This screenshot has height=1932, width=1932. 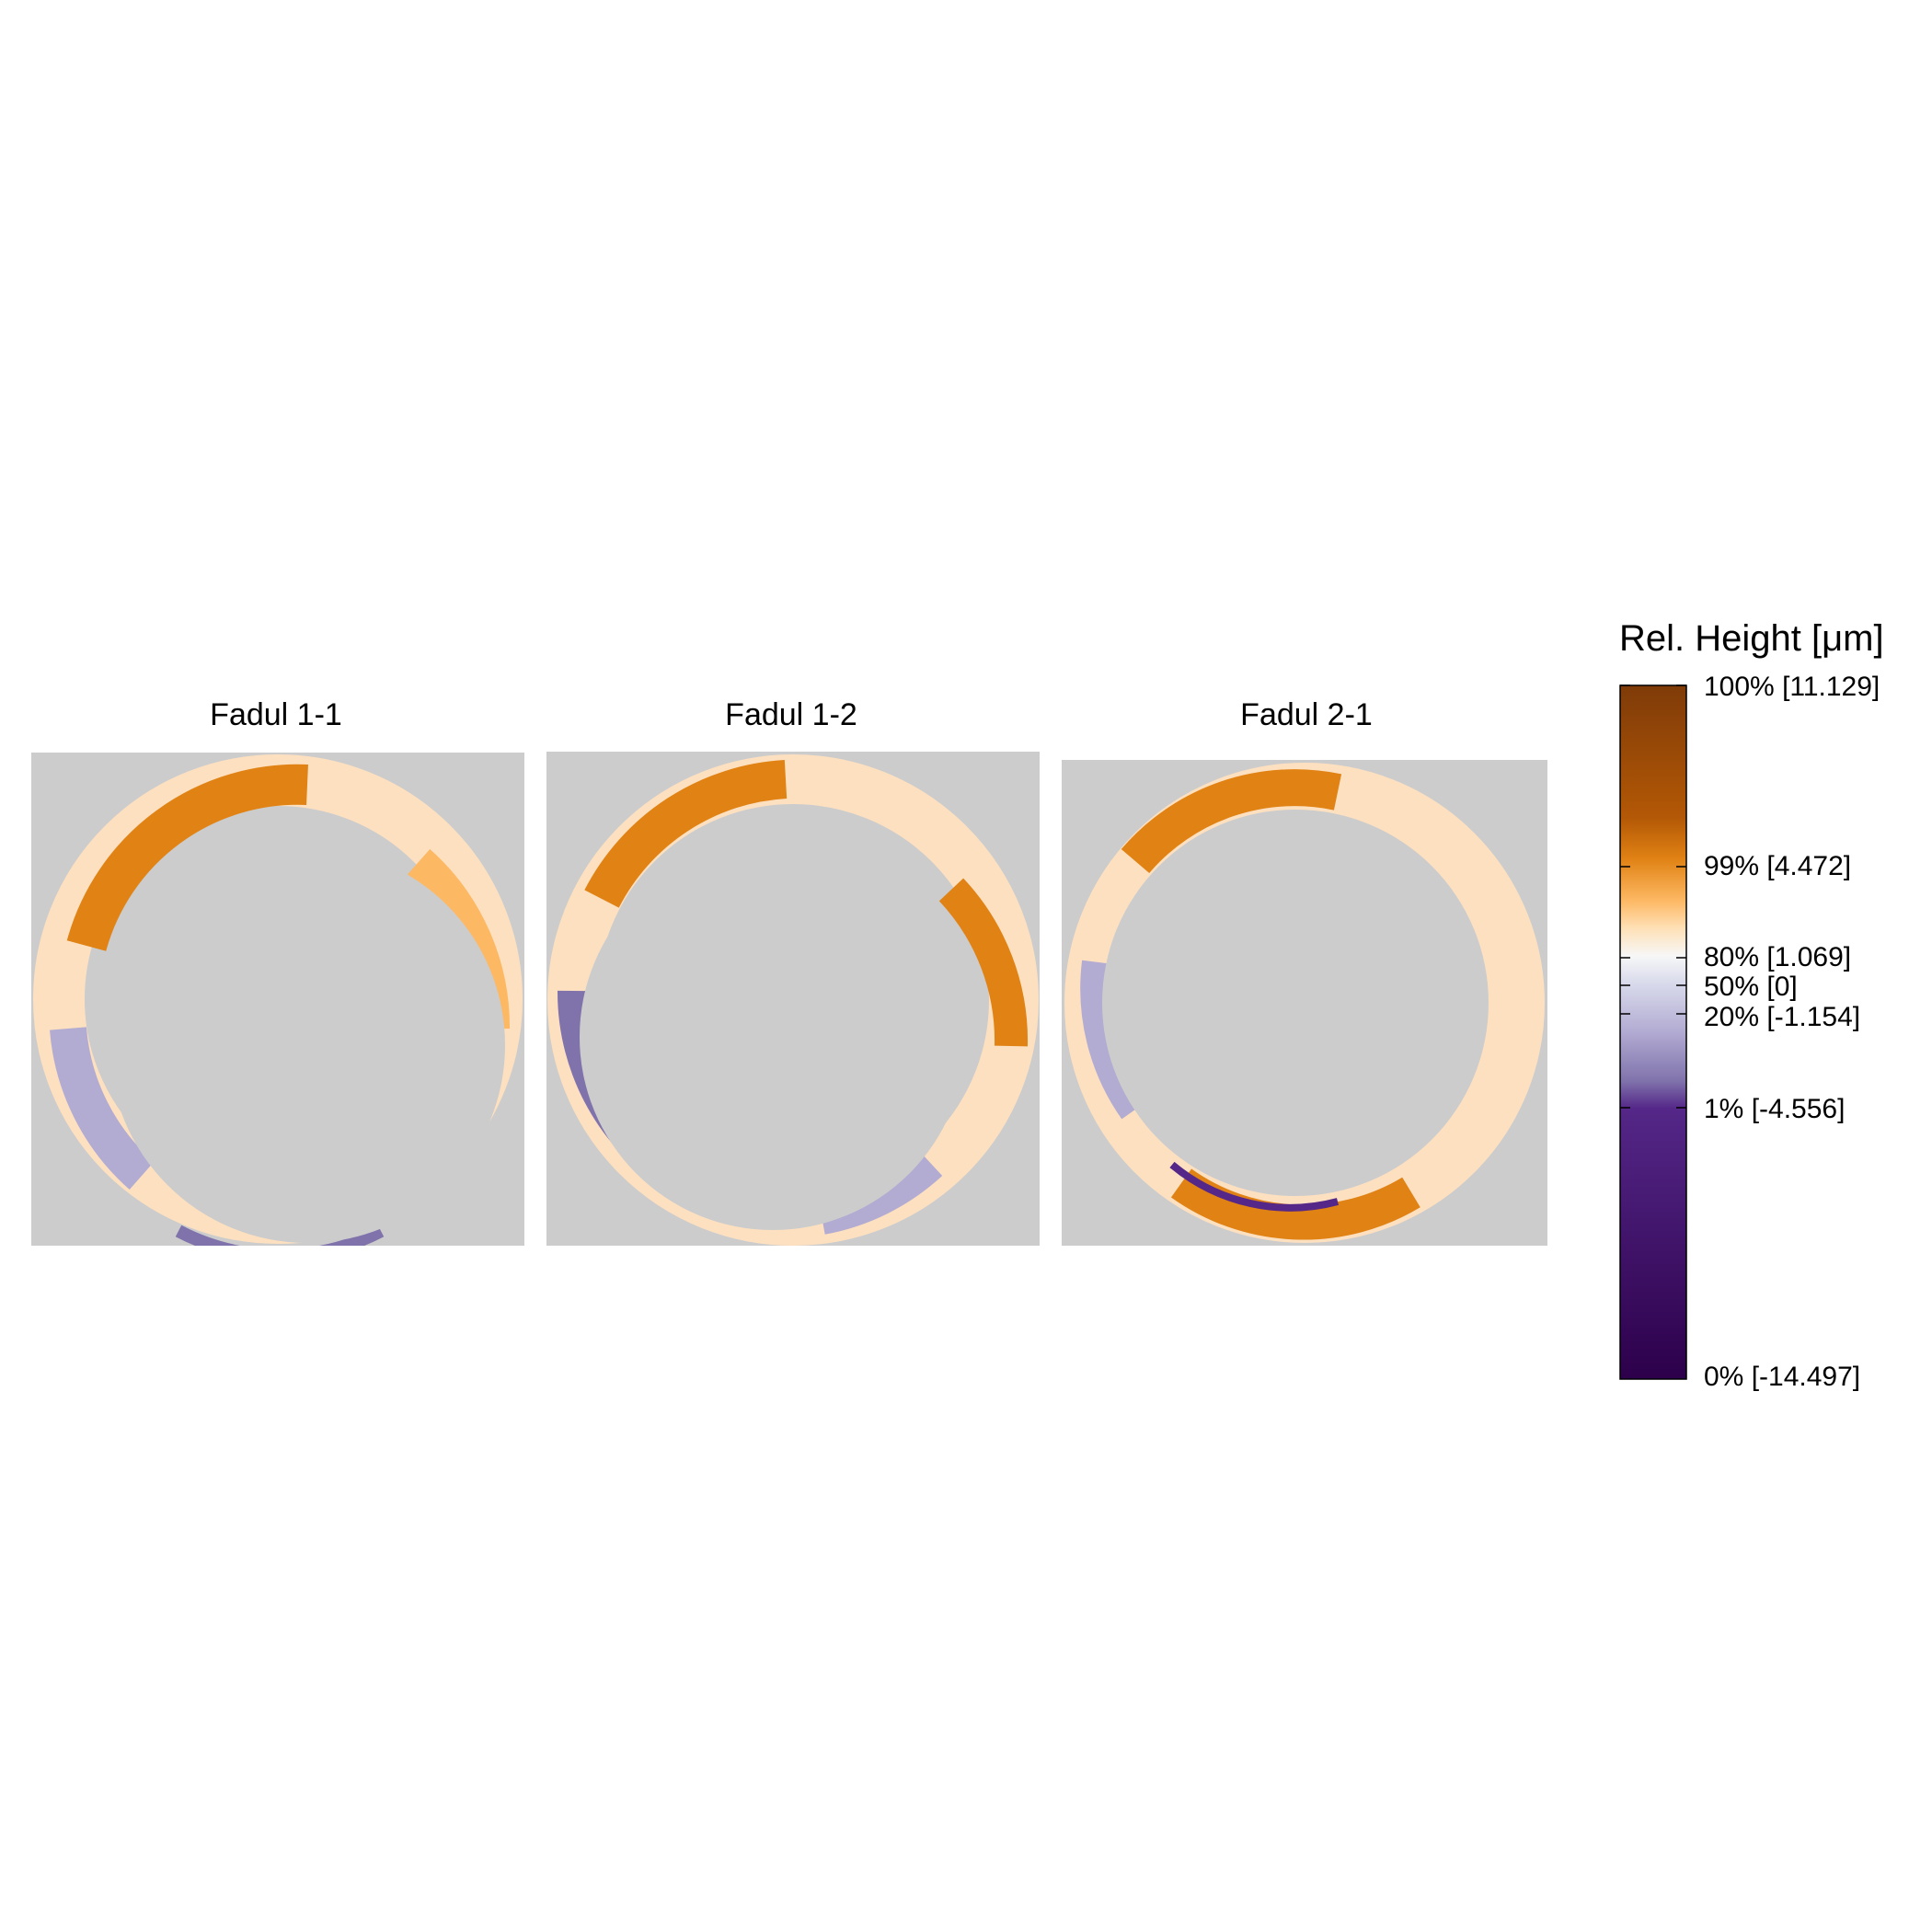 What do you see at coordinates (1782, 1017) in the screenshot?
I see `legend-label-20: 20% [-1.154]` at bounding box center [1782, 1017].